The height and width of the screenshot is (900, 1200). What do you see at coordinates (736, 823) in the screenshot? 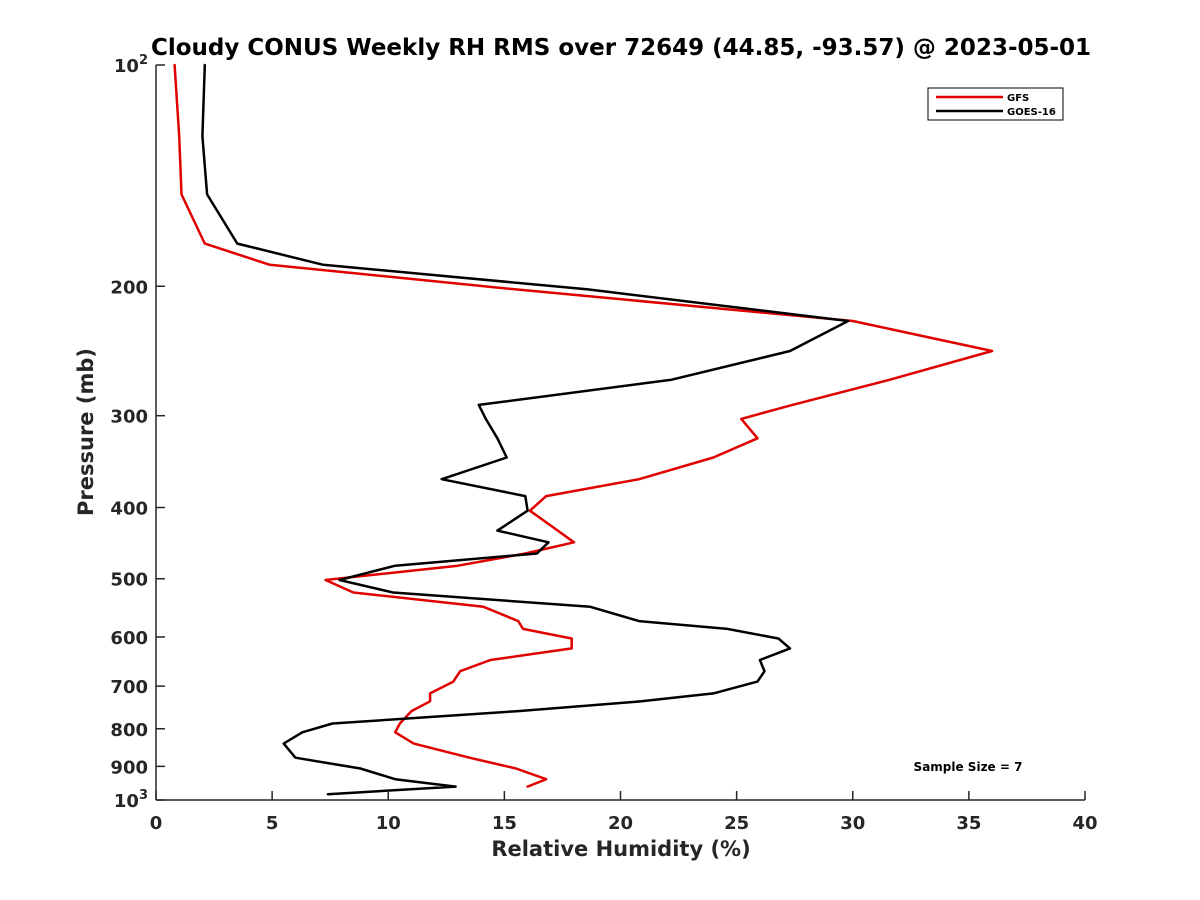
I see `x-tick-label: 25` at bounding box center [736, 823].